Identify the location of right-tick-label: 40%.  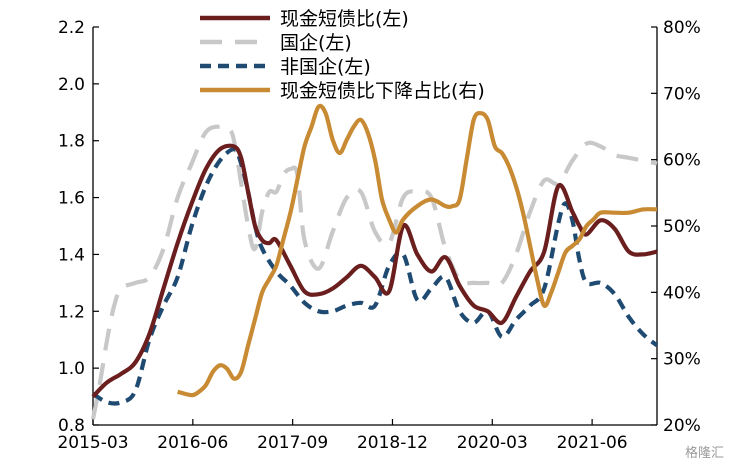
(682, 293).